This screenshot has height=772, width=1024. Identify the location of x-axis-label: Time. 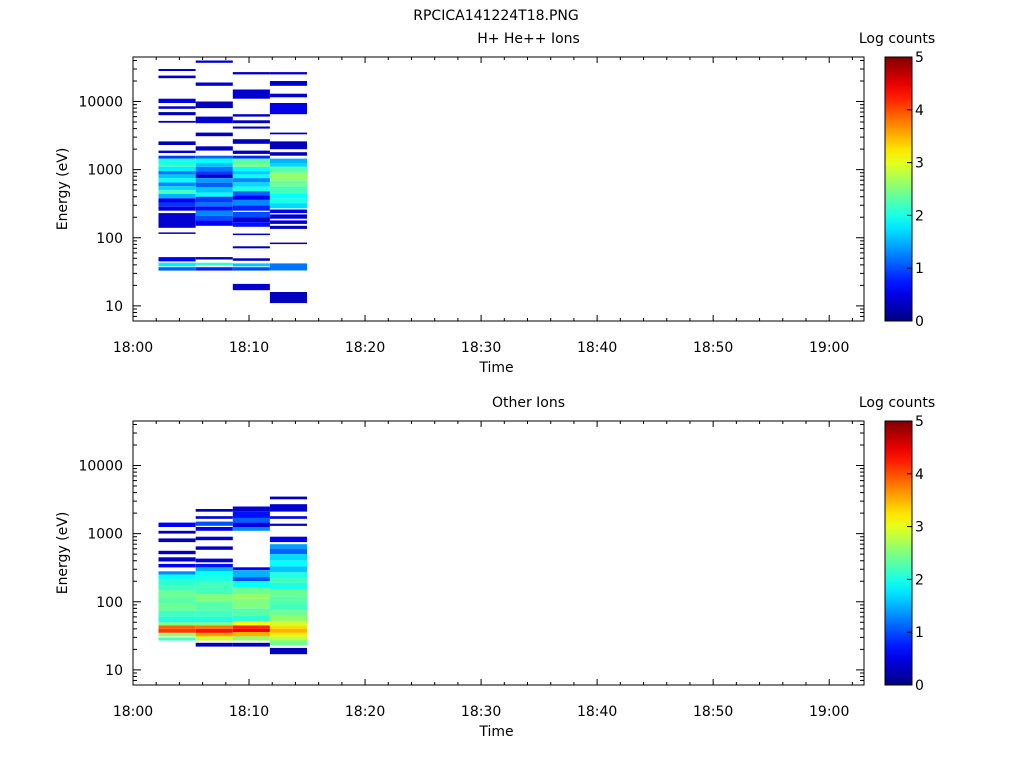
(495, 368).